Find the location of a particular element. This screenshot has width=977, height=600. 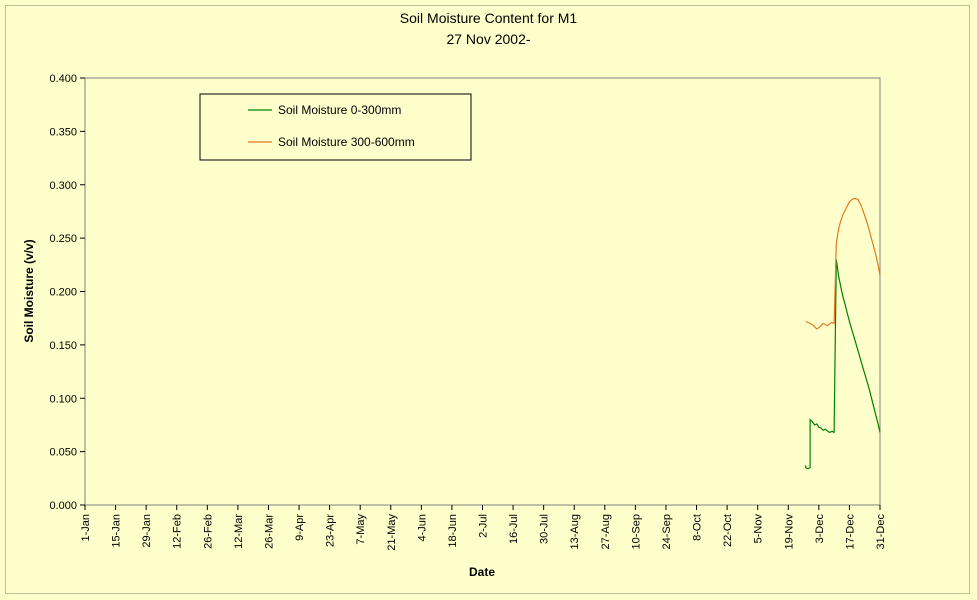

x-tick-label: 24-Sep is located at coordinates (667, 531).